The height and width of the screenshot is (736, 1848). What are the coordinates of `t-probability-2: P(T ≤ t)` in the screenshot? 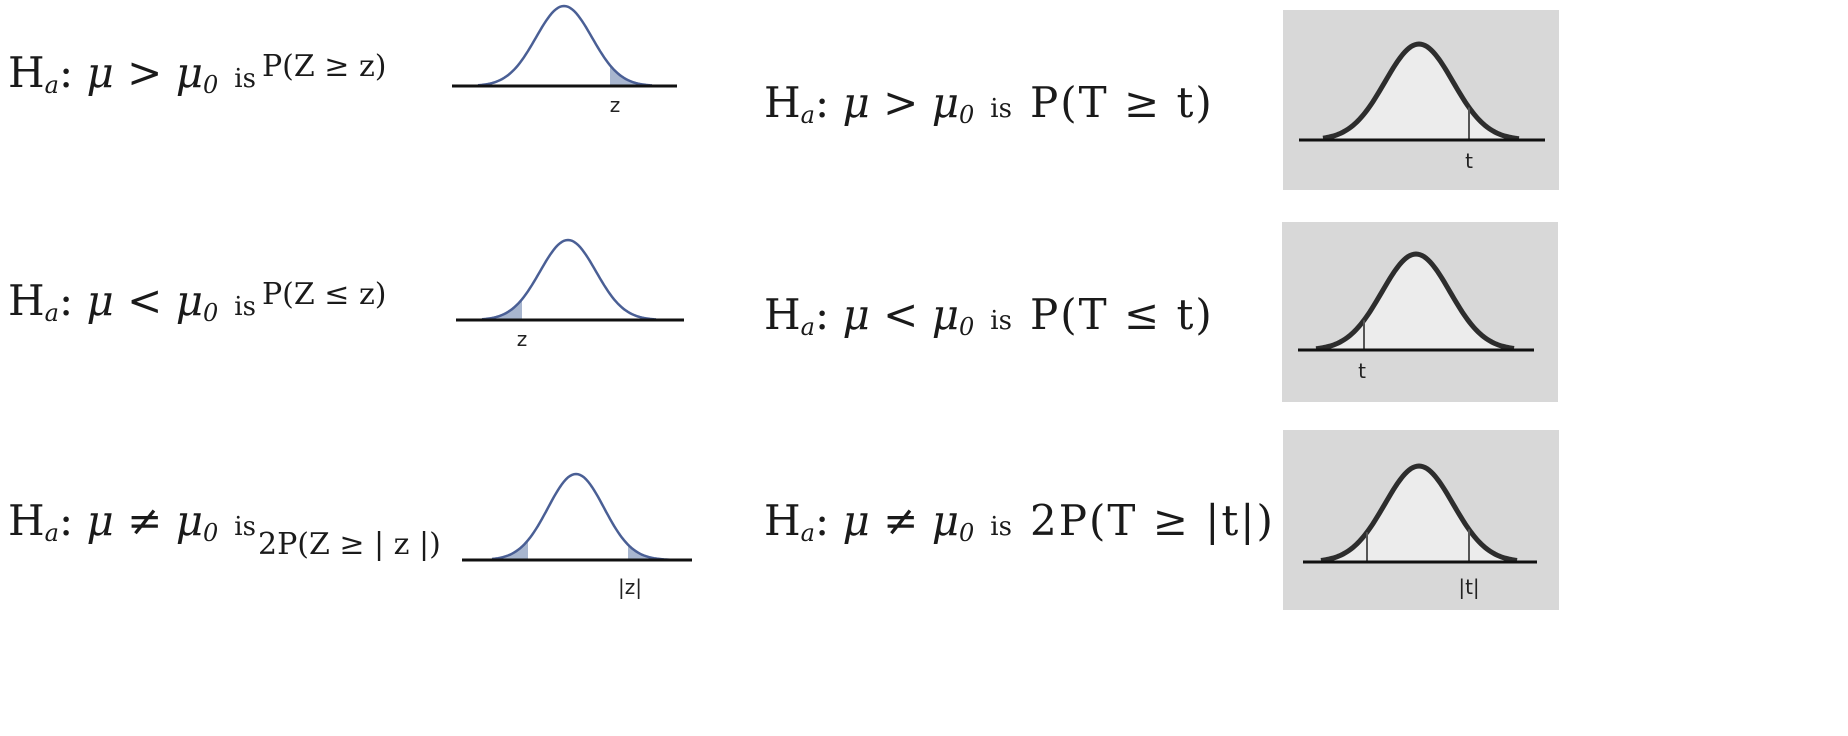 It's located at (1122, 314).